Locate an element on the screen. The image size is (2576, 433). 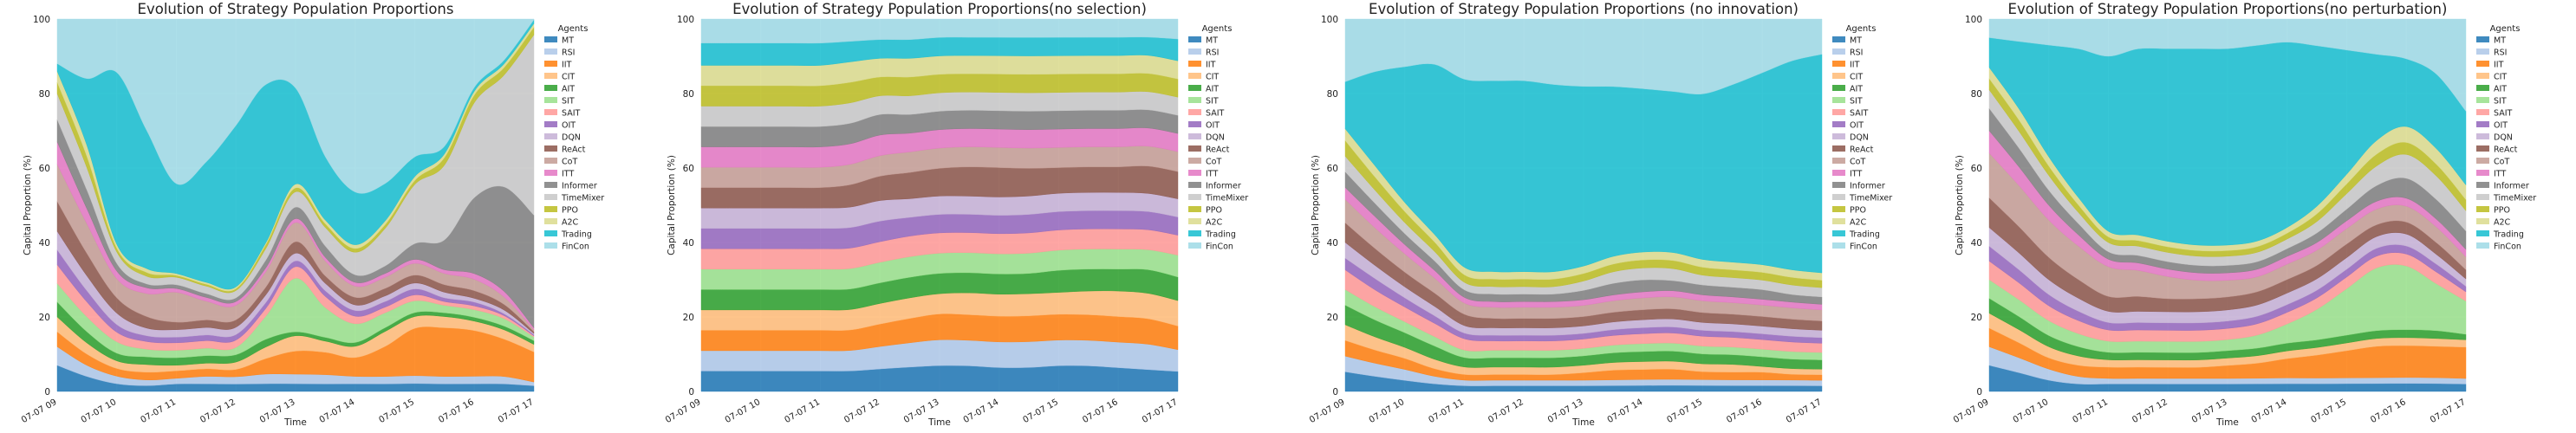
x-tick-label: 07-07 12 is located at coordinates (1505, 411).